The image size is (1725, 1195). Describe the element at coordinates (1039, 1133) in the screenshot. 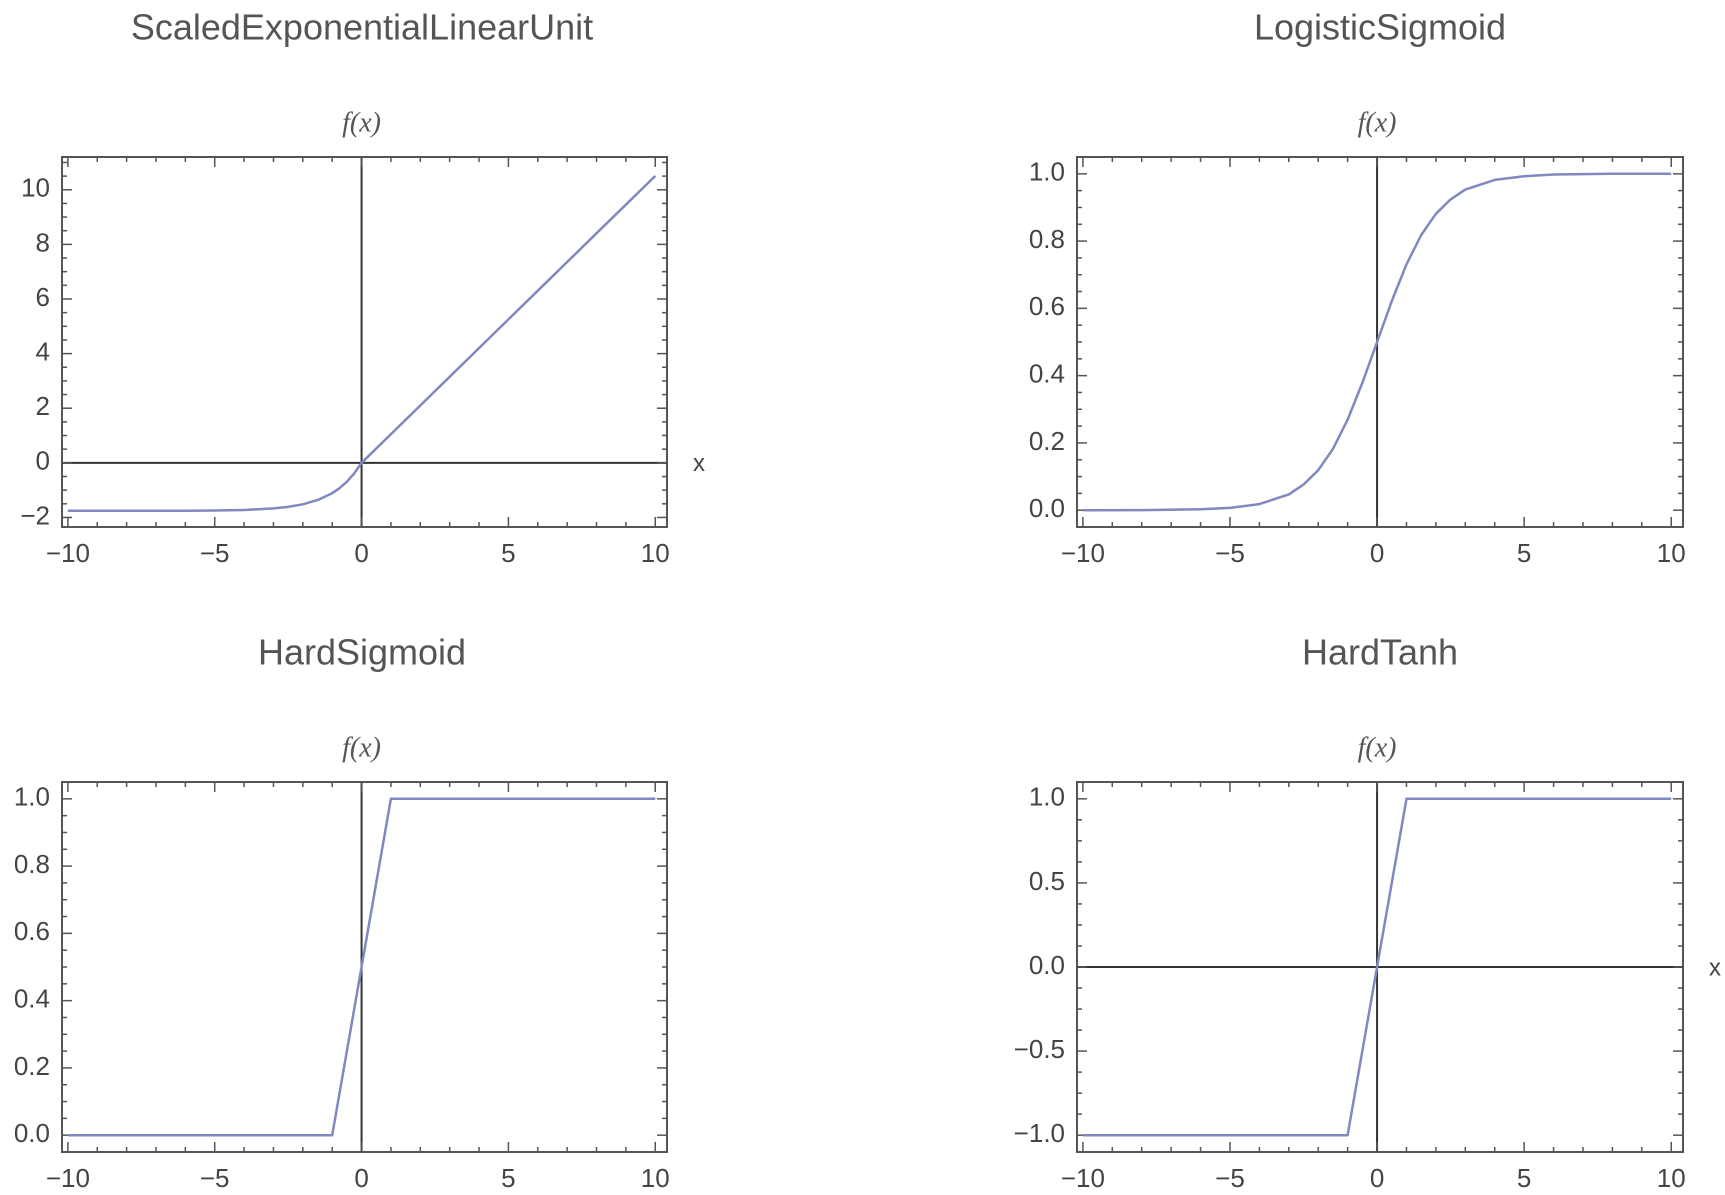

I see `y-tick-label: −1.0` at that location.